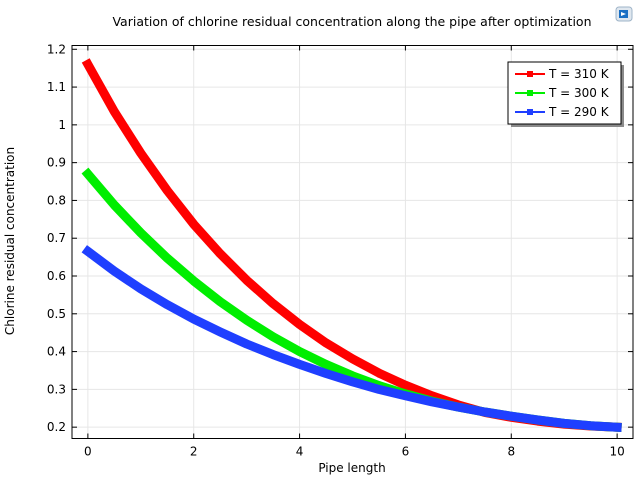 The image size is (640, 480). Describe the element at coordinates (56, 87) in the screenshot. I see `y-tick-label: 1.1` at that location.